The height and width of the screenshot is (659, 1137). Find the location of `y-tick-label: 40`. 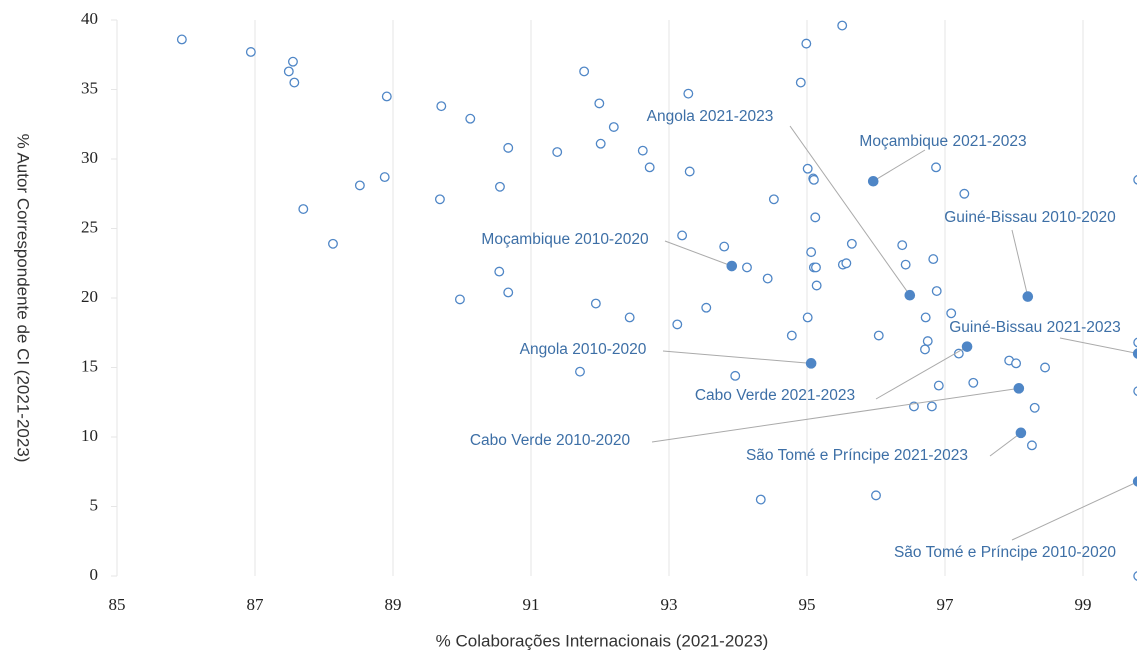

y-tick-label: 40 is located at coordinates (89, 18).